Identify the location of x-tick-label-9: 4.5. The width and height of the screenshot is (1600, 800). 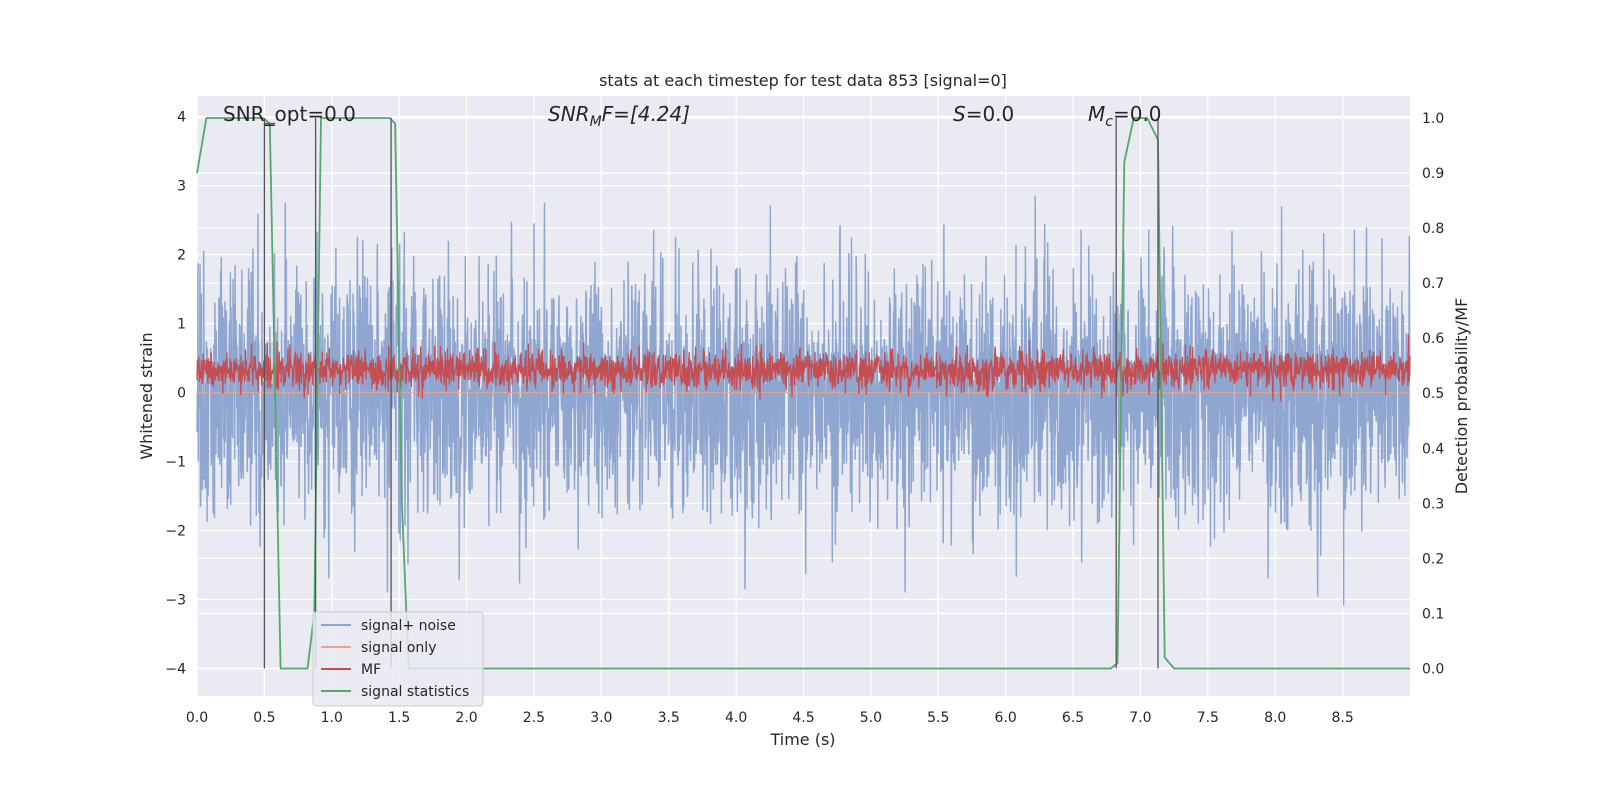
(803, 718).